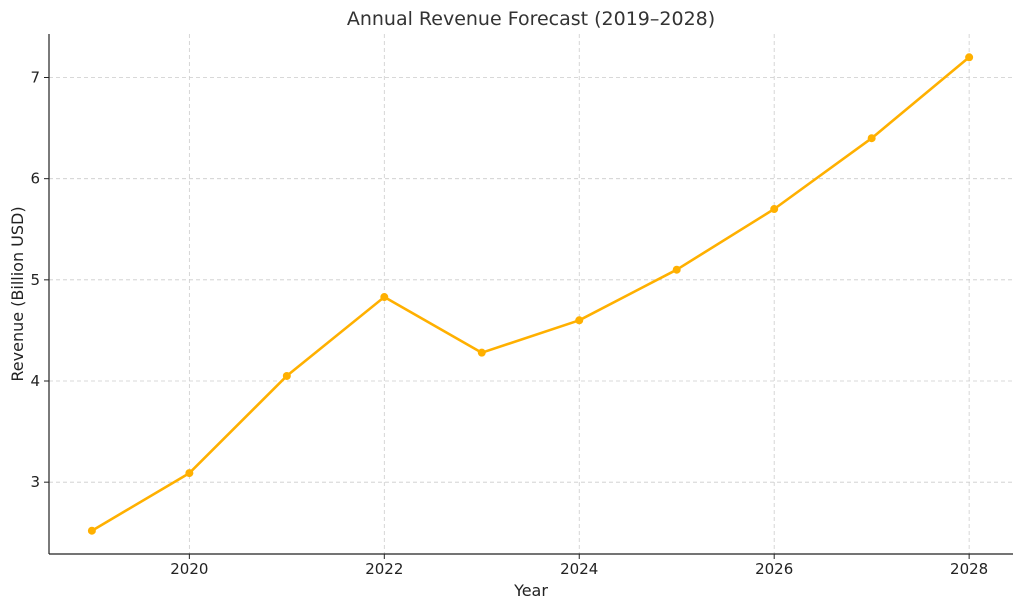  What do you see at coordinates (530, 590) in the screenshot?
I see `x-axis-label: Year` at bounding box center [530, 590].